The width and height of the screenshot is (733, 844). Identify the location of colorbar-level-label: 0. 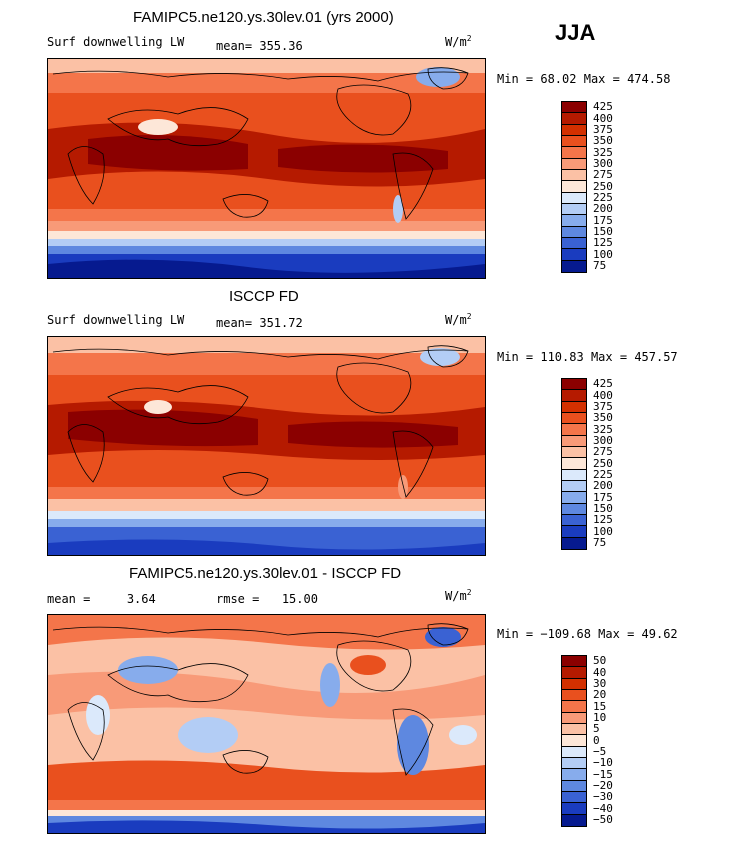
(596, 740).